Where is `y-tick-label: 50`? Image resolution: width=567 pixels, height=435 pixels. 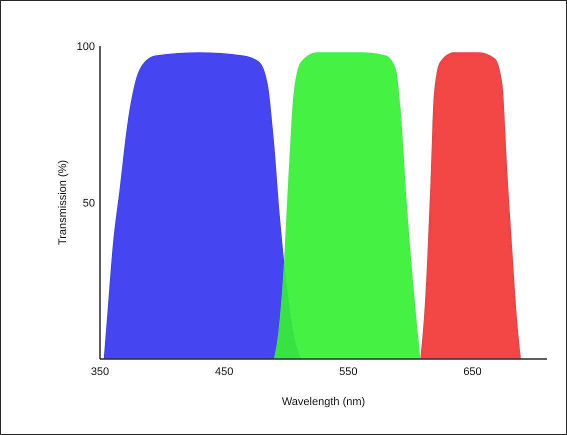 y-tick-label: 50 is located at coordinates (88, 204).